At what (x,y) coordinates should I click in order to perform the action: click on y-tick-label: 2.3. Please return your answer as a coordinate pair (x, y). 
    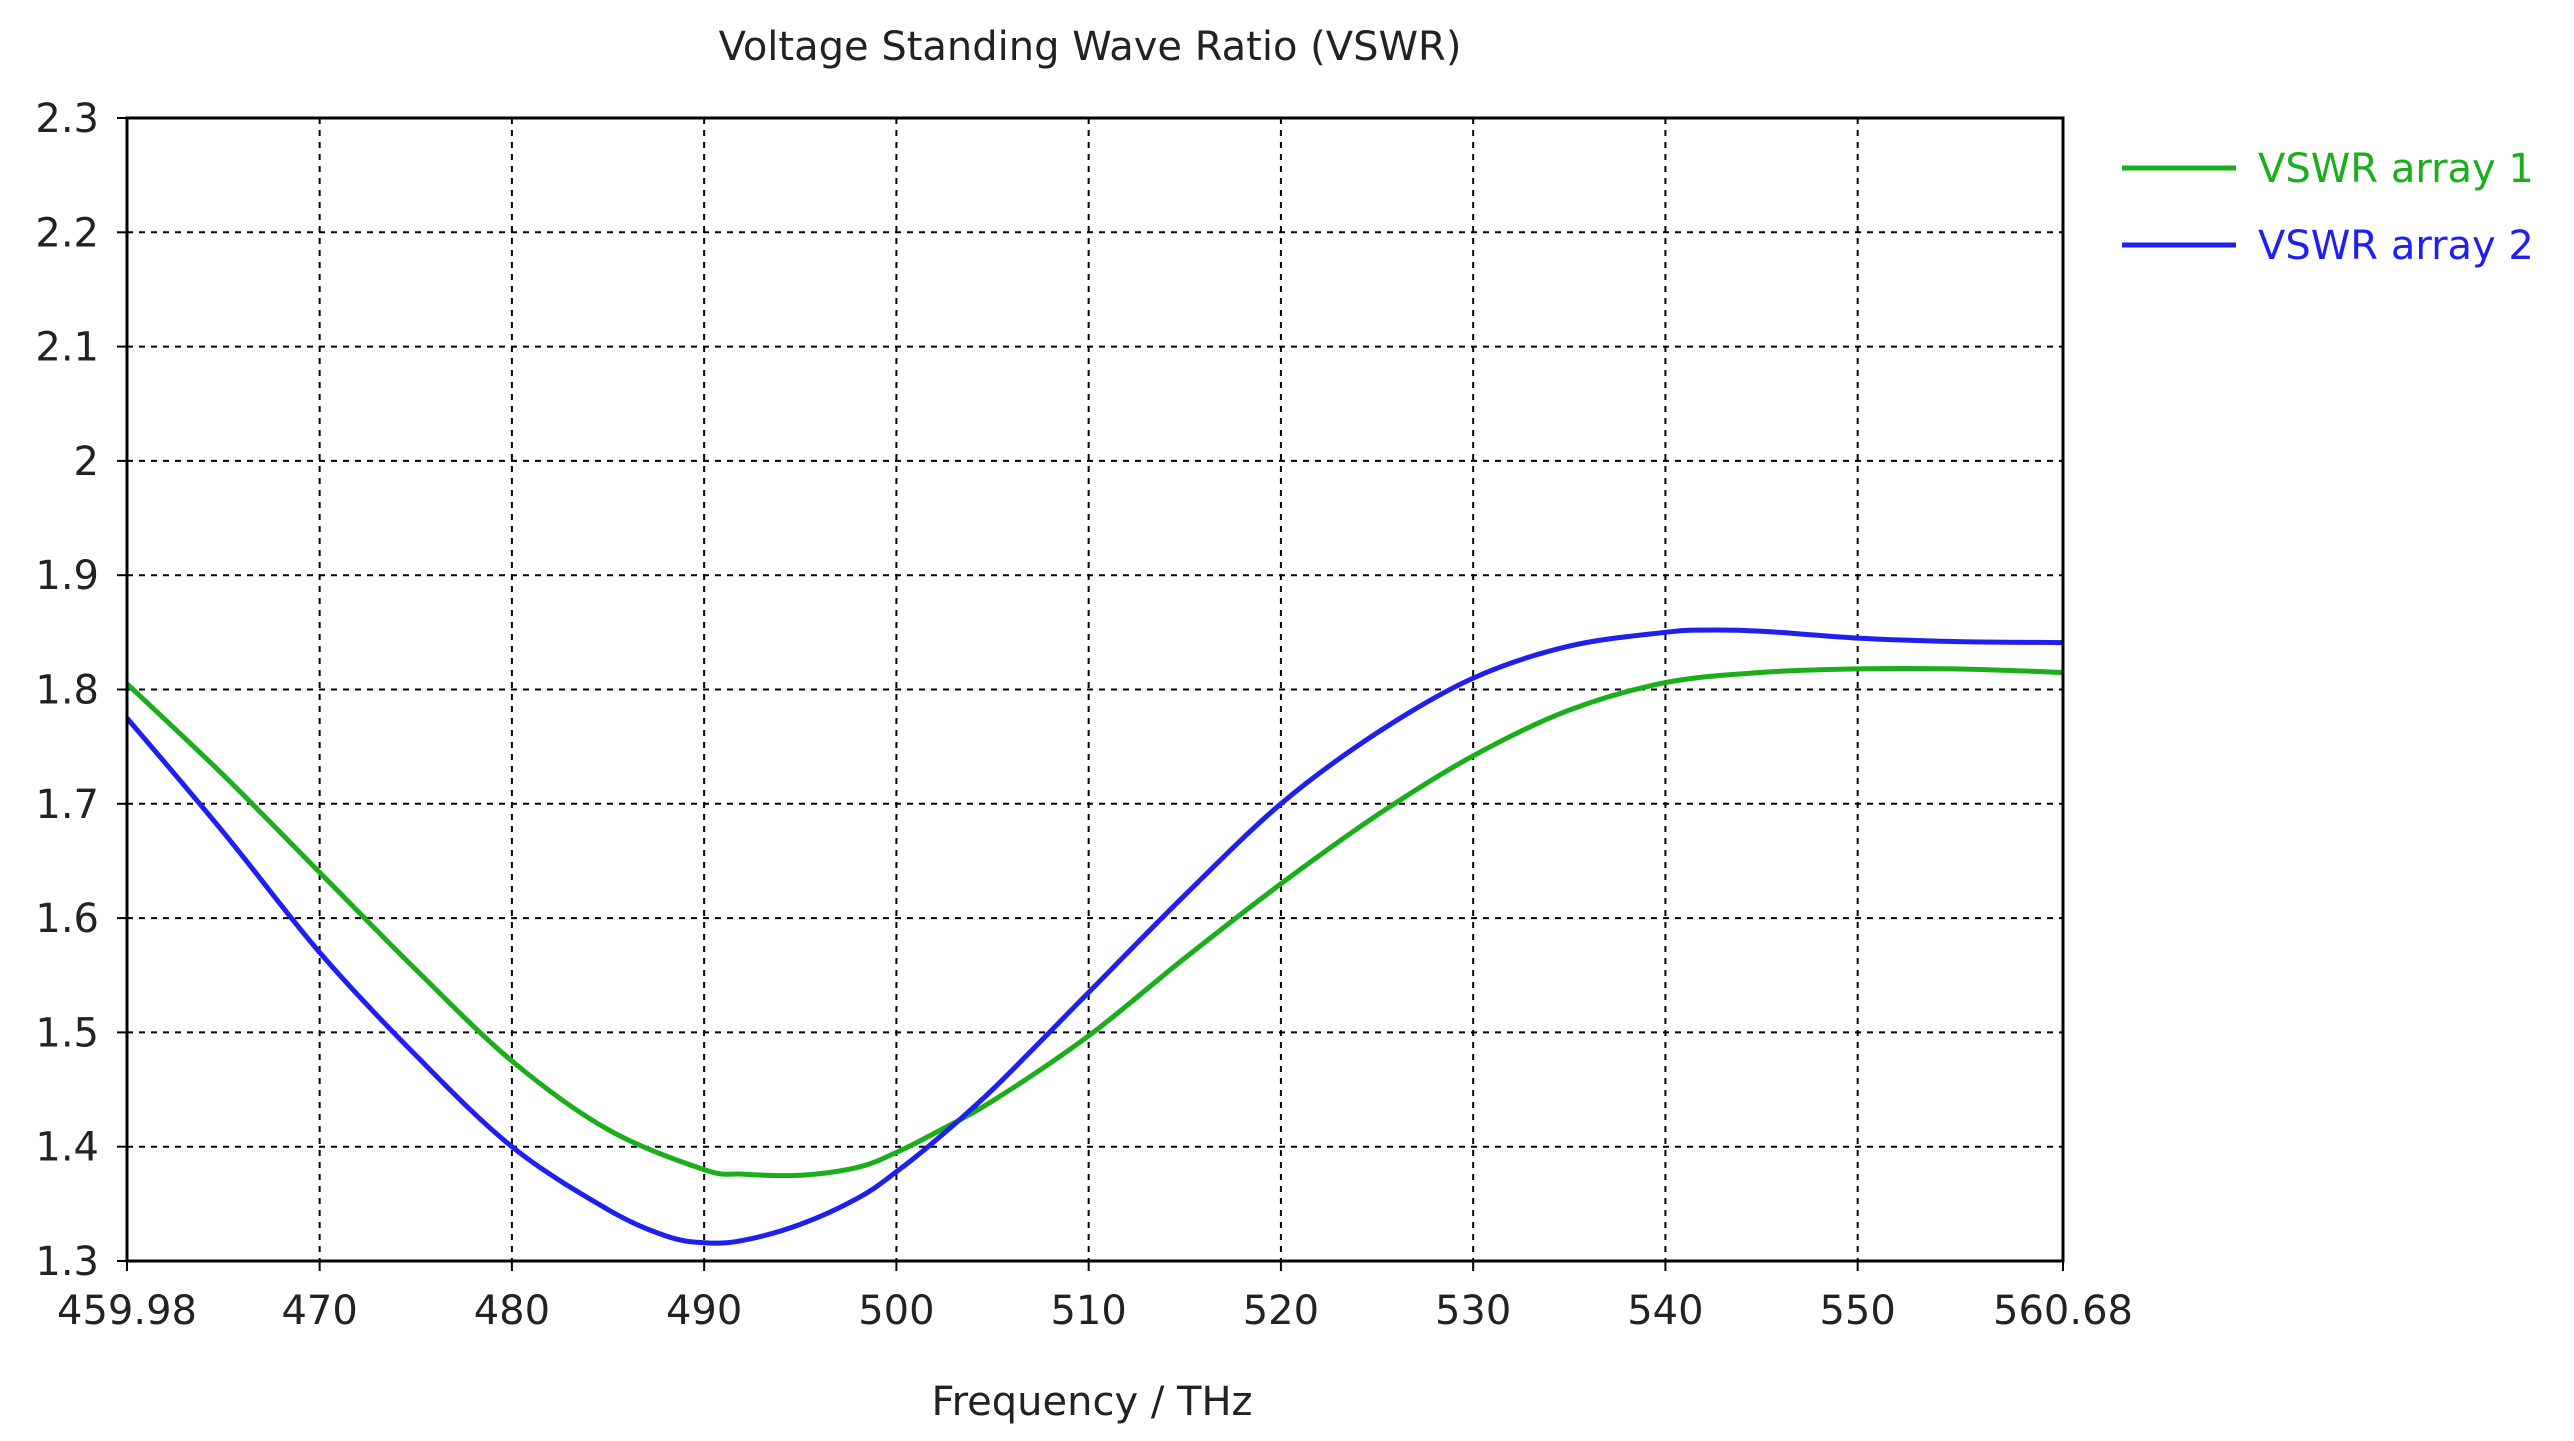
    Looking at the image, I should click on (67, 119).